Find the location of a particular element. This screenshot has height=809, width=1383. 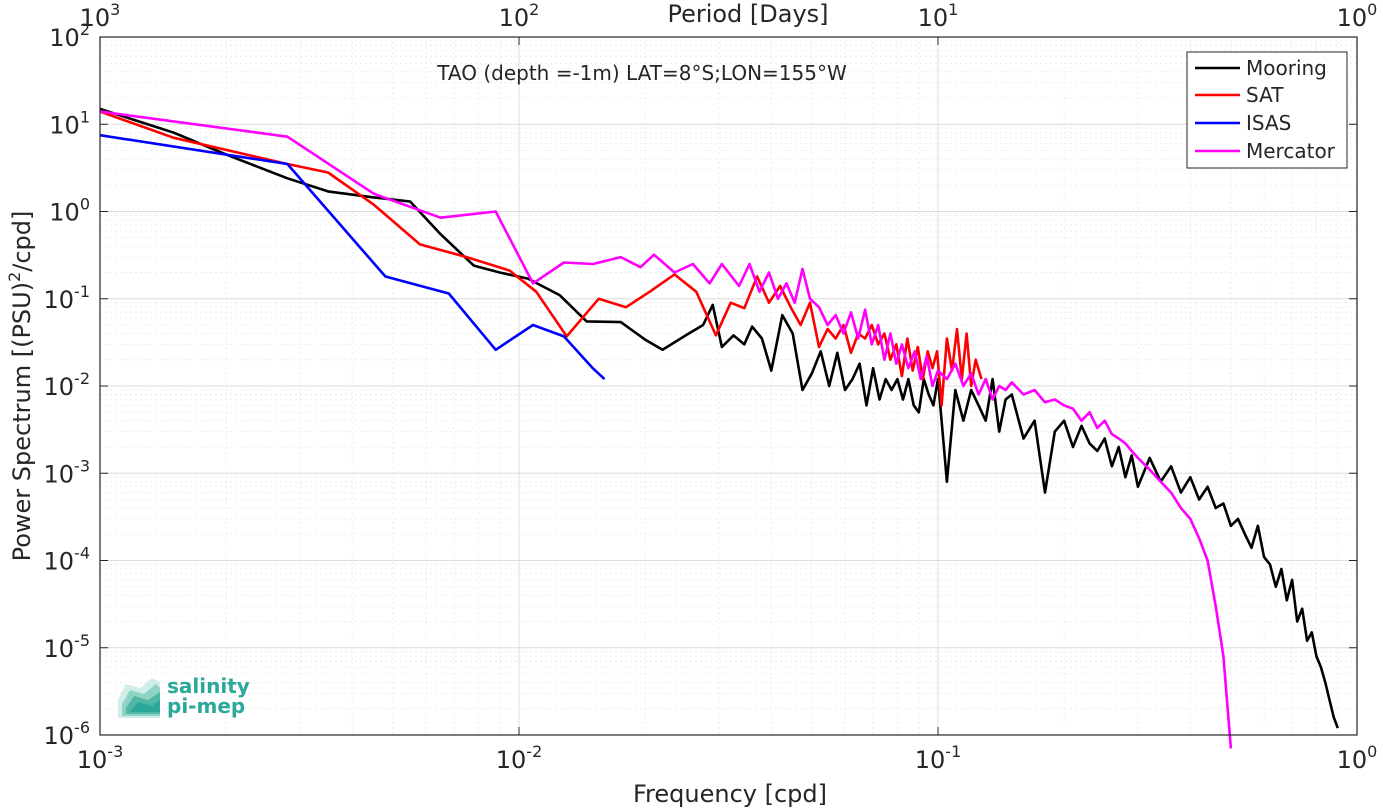

x-tick-label: 10⁻³ is located at coordinates (100, 758).